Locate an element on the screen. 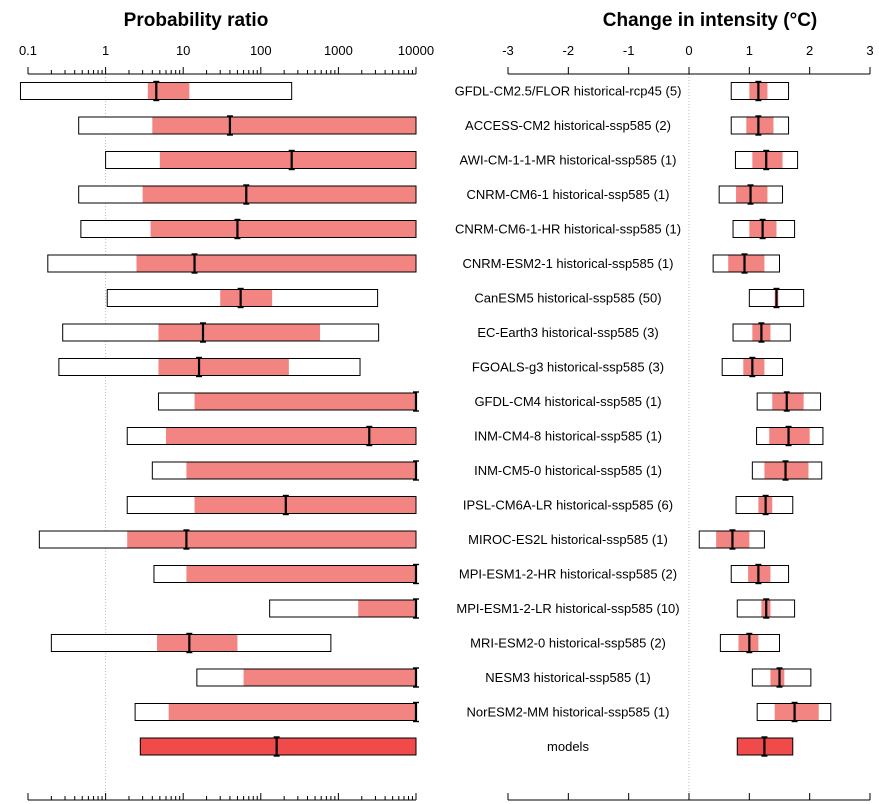 This screenshot has width=879, height=804. model-label: CNRM-ESM2-1 historical-ssp585 (1) is located at coordinates (568, 263).